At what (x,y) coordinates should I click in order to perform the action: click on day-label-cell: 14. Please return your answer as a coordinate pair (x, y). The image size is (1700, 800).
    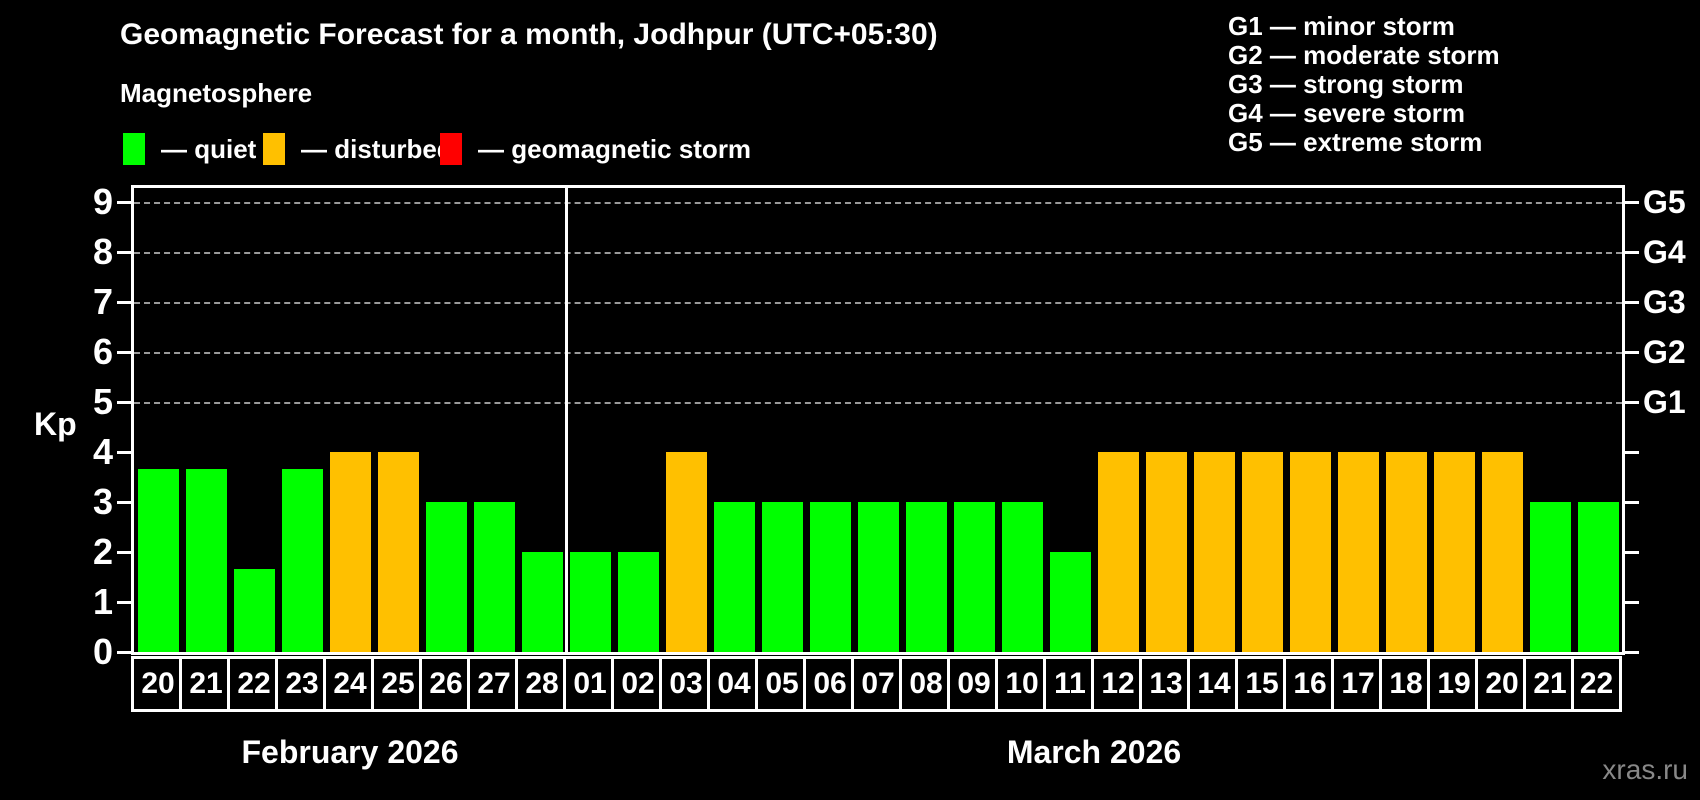
    Looking at the image, I should click on (1212, 684).